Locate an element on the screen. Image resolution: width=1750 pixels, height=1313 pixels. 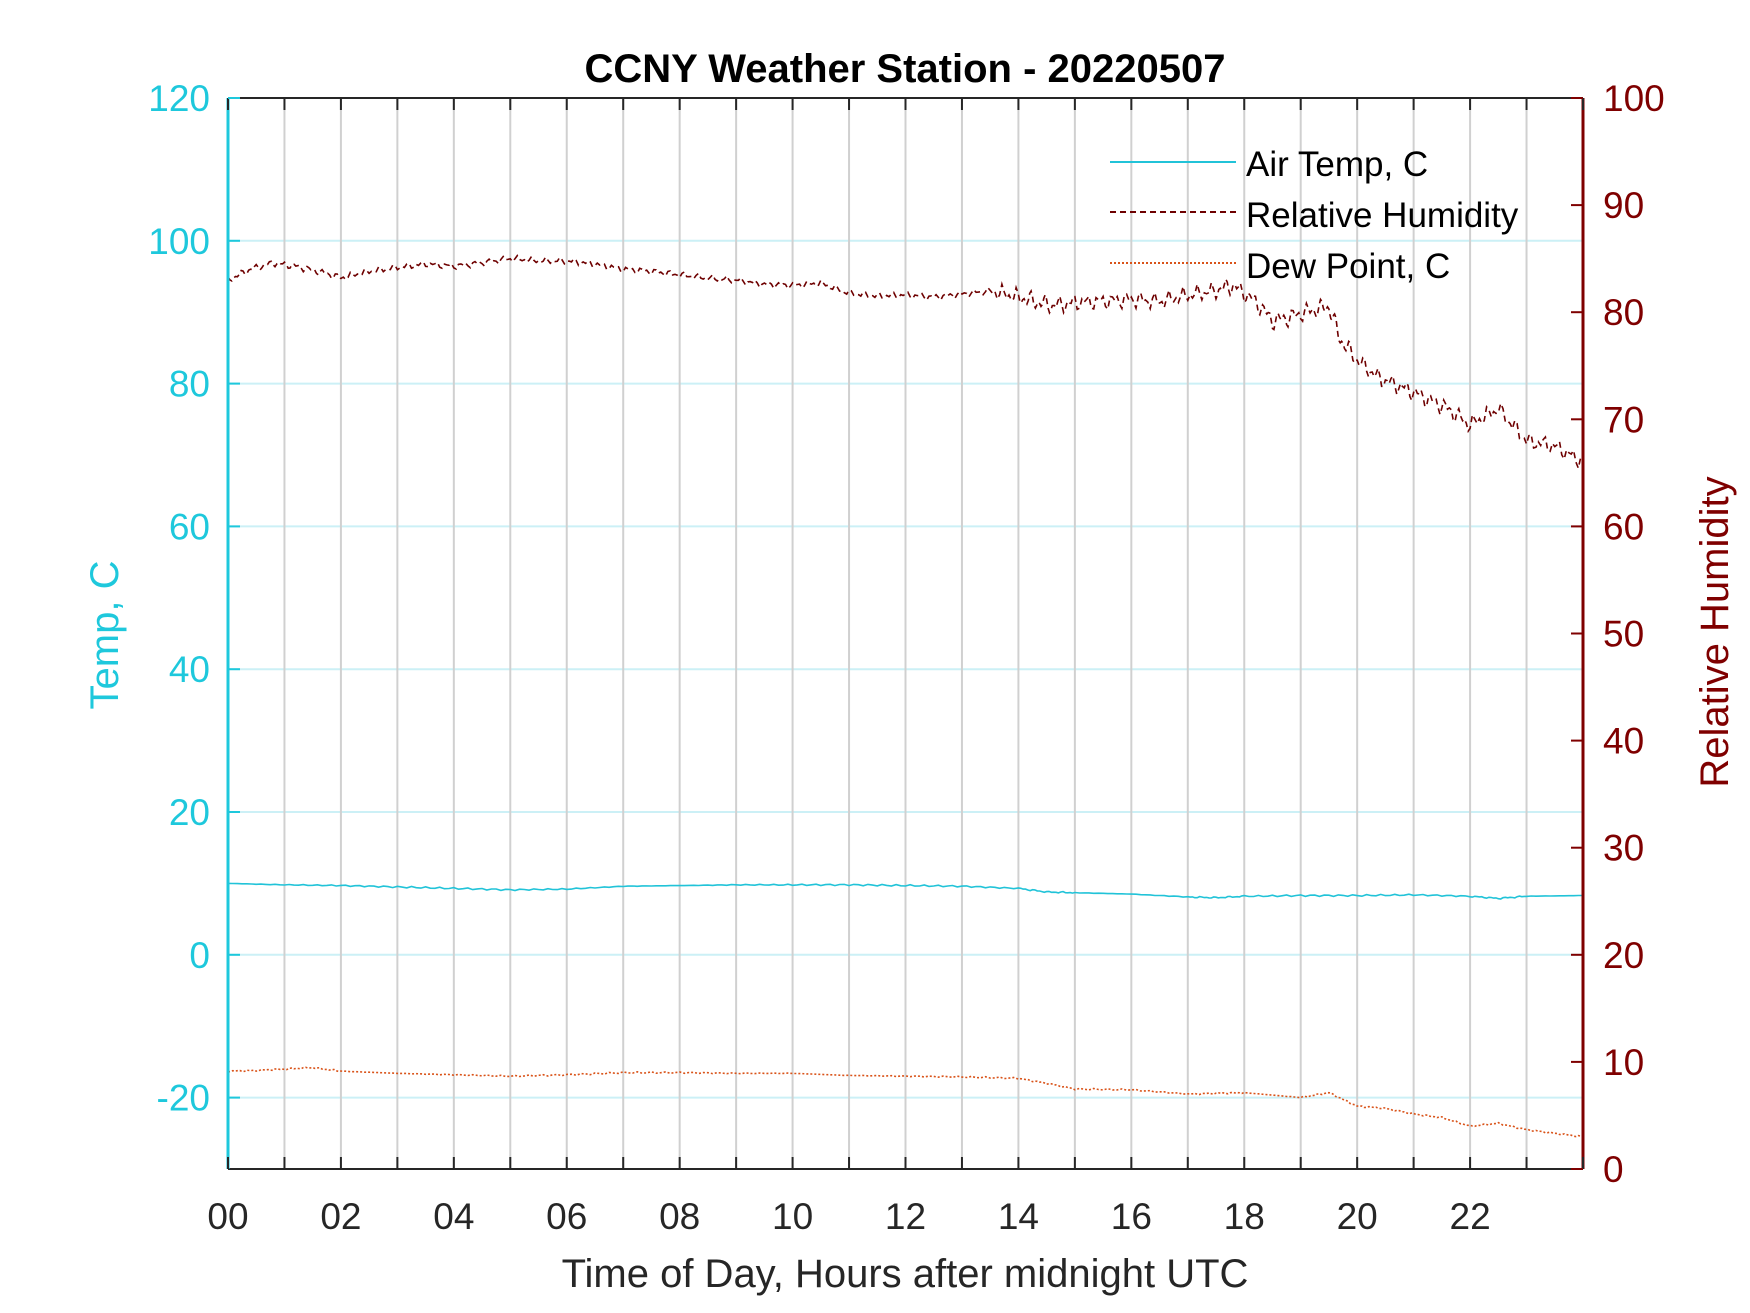
x-tick-label: 06 is located at coordinates (566, 1216).